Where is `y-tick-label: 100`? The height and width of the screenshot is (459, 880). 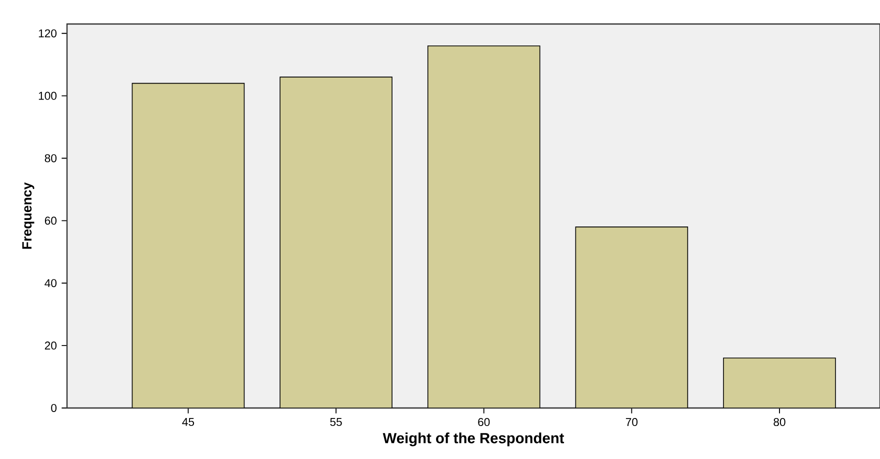 y-tick-label: 100 is located at coordinates (47, 96).